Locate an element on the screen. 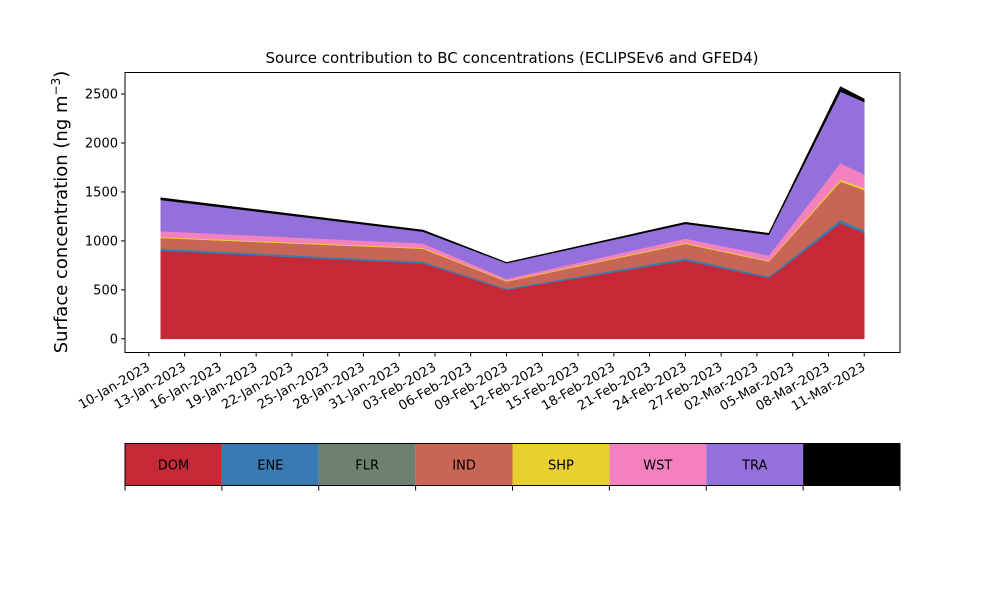  legend-swatch-wst is located at coordinates (658, 464).